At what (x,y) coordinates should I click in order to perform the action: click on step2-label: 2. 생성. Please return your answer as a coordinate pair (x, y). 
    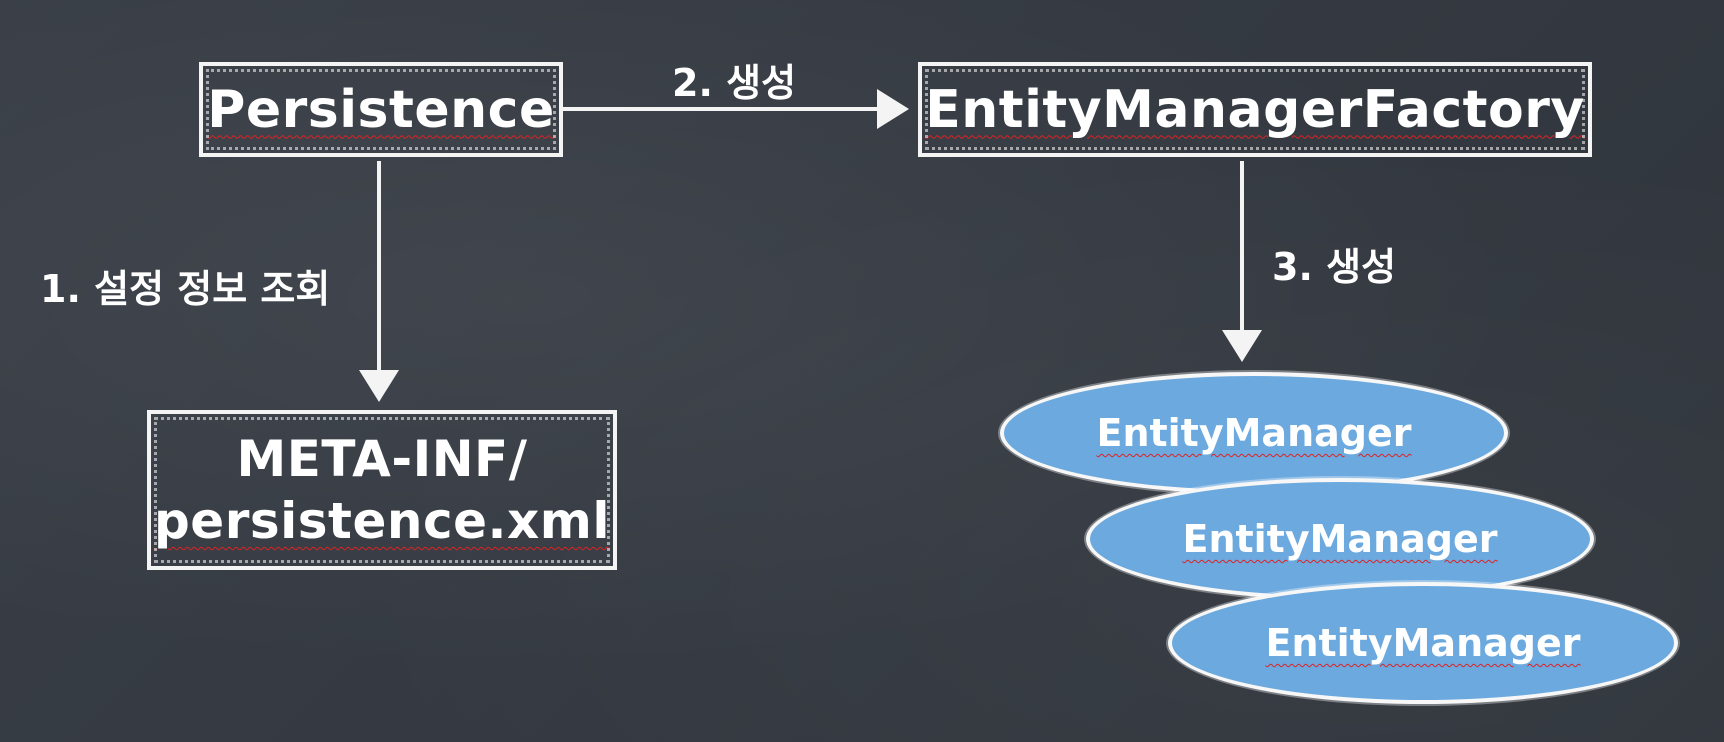
    Looking at the image, I should click on (734, 83).